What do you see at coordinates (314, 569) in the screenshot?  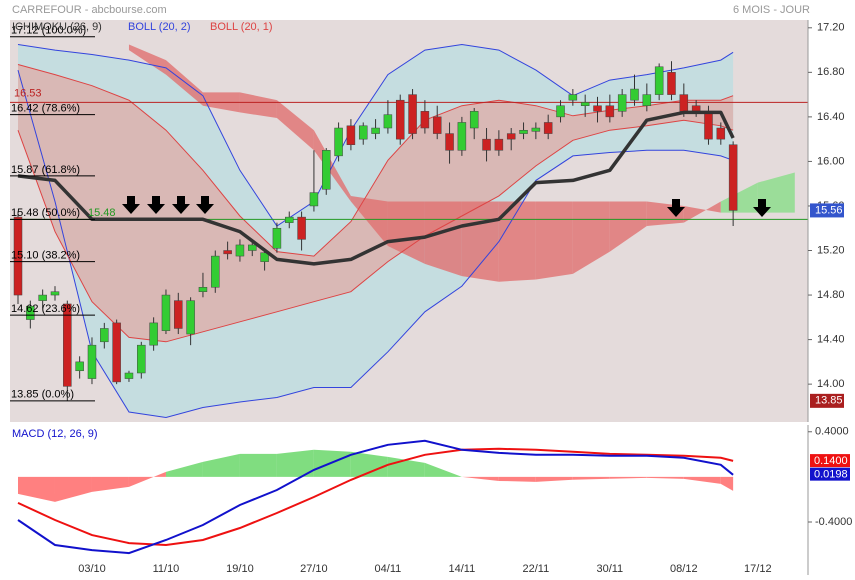 I see `x-tick-label: 27/10` at bounding box center [314, 569].